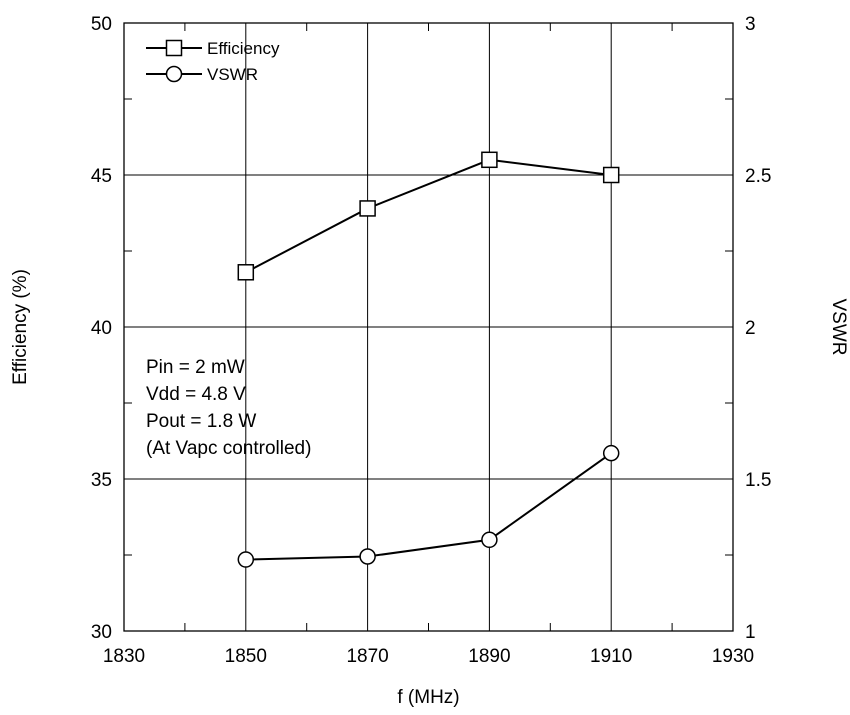 Image resolution: width=850 pixels, height=715 pixels. I want to click on x-axis-title: f (MHz), so click(428, 697).